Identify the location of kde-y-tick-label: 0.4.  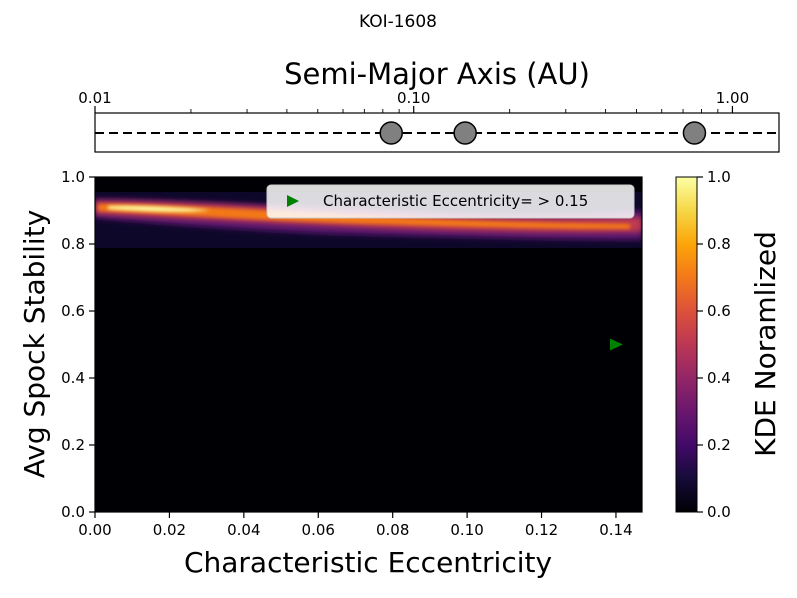
(73, 378).